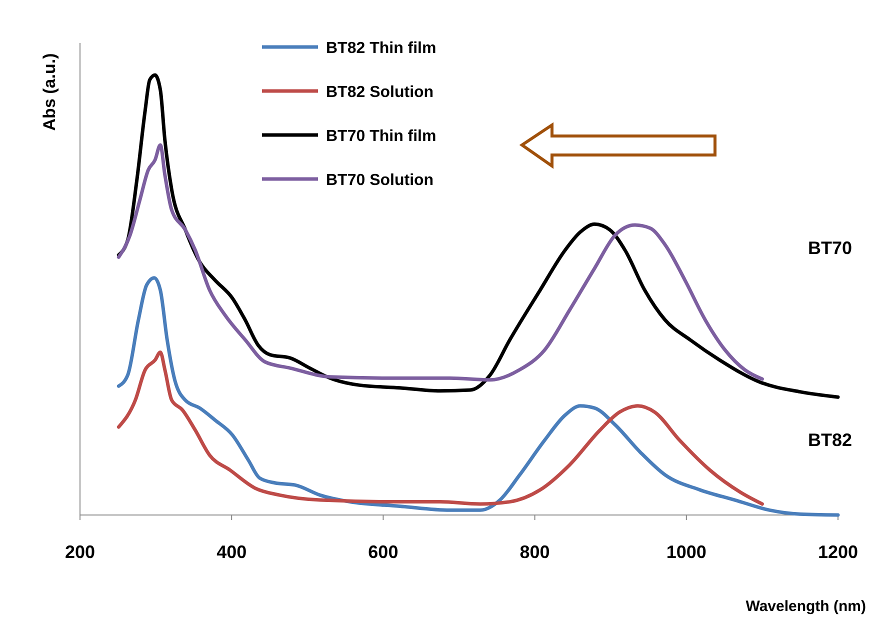 The height and width of the screenshot is (628, 872). Describe the element at coordinates (383, 552) in the screenshot. I see `x-tick-label: 600` at that location.